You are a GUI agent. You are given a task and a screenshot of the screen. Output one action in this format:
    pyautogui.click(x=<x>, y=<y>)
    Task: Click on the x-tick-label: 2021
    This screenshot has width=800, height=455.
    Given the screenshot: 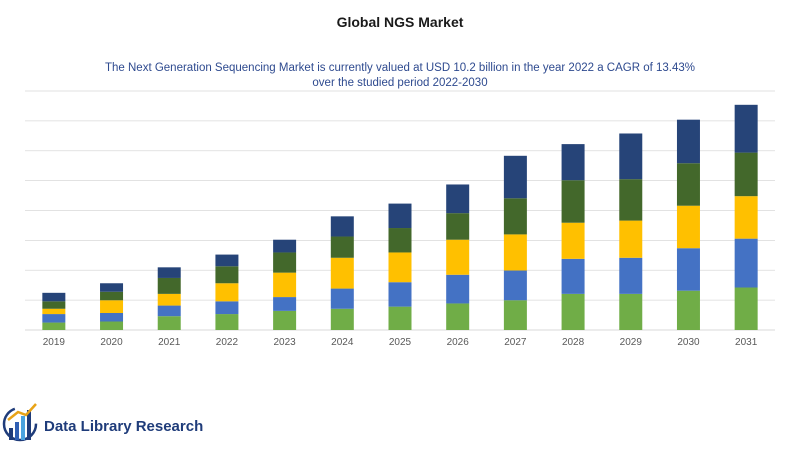 What is the action you would take?
    pyautogui.click(x=169, y=342)
    